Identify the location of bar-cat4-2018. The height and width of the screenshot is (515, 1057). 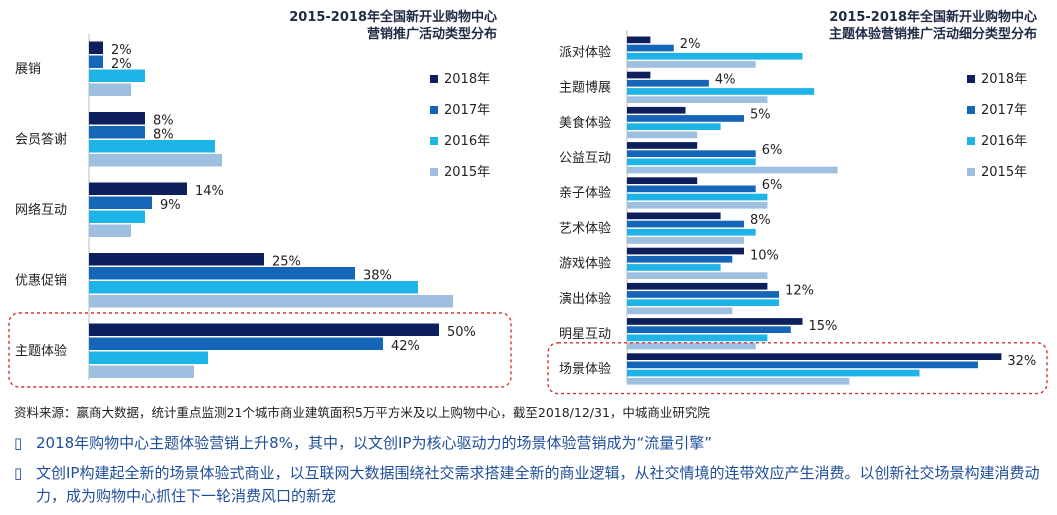
(662, 180).